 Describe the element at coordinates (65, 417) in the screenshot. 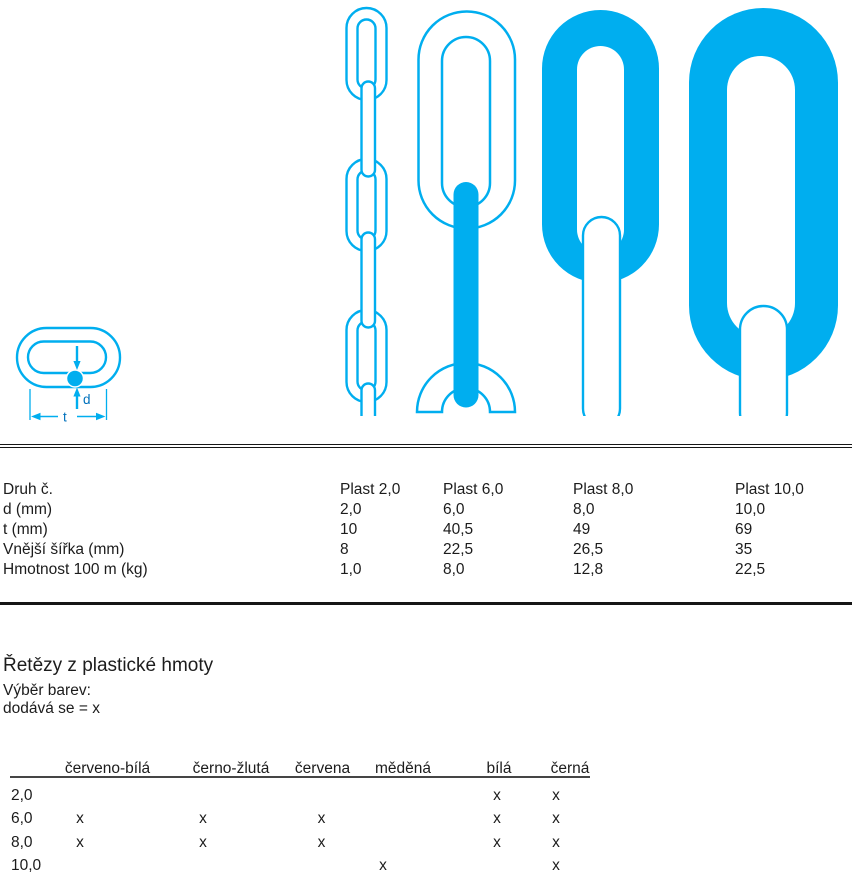

I see `dimension-t-label: t` at that location.